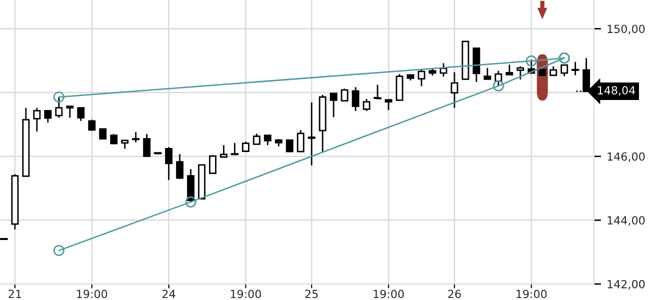 The height and width of the screenshot is (300, 650). I want to click on y-tick-label: 150,00, so click(626, 29).